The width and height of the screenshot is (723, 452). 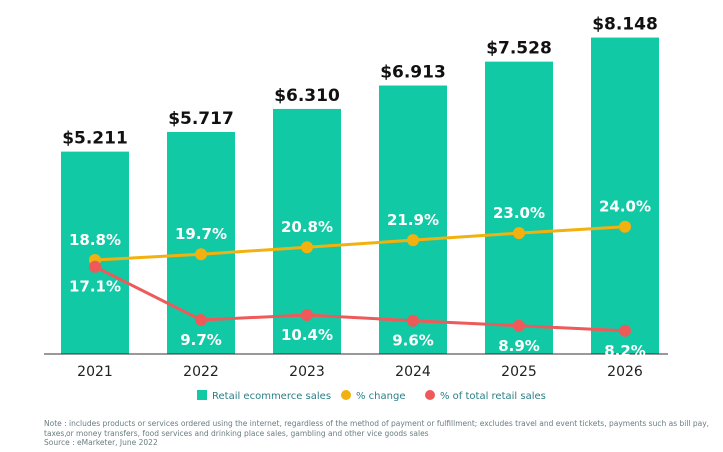 I want to click on legend-retail-ecommerce-swatch, so click(x=202, y=395).